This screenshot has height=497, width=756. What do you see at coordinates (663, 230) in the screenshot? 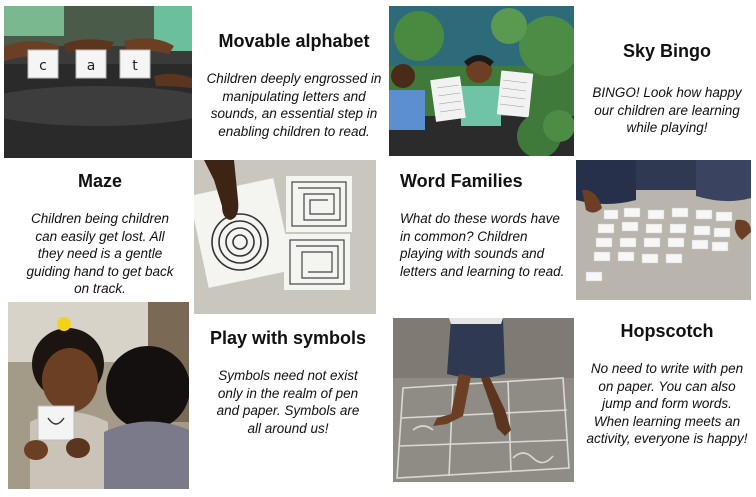
I see `word-families-photo` at bounding box center [663, 230].